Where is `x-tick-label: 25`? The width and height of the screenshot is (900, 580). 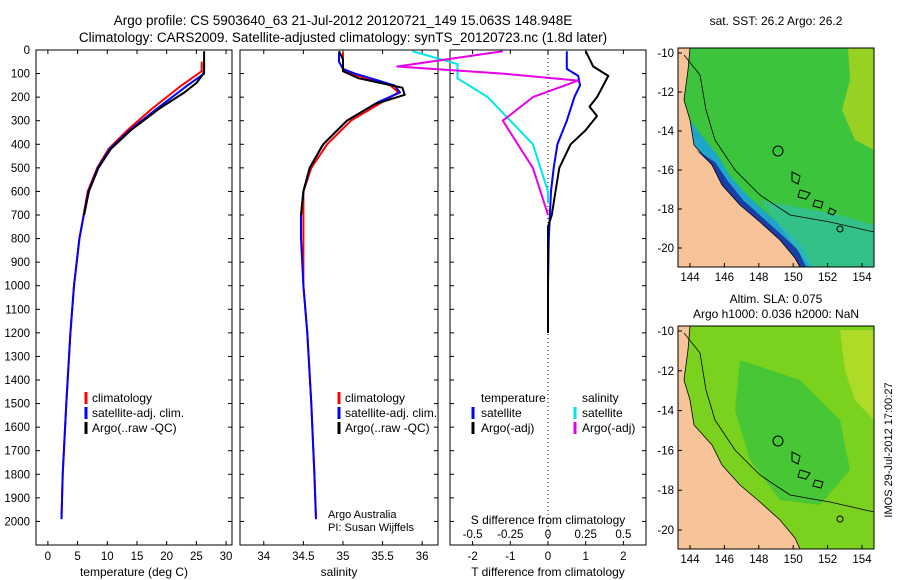 x-tick-label: 25 is located at coordinates (196, 557).